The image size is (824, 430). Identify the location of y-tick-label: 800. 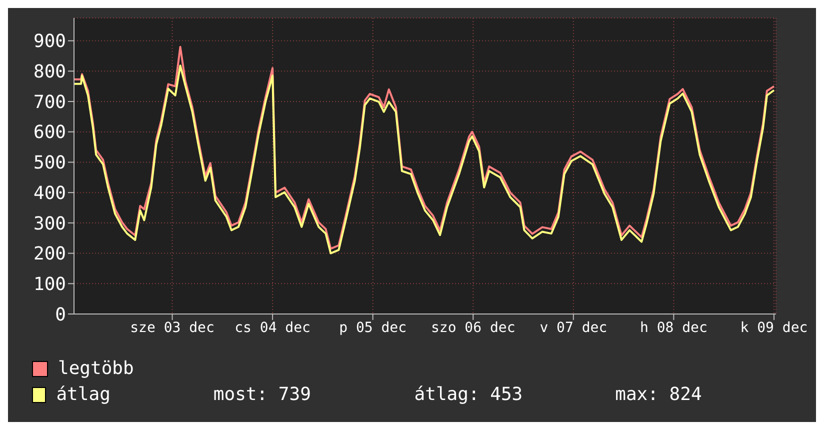
(49, 72).